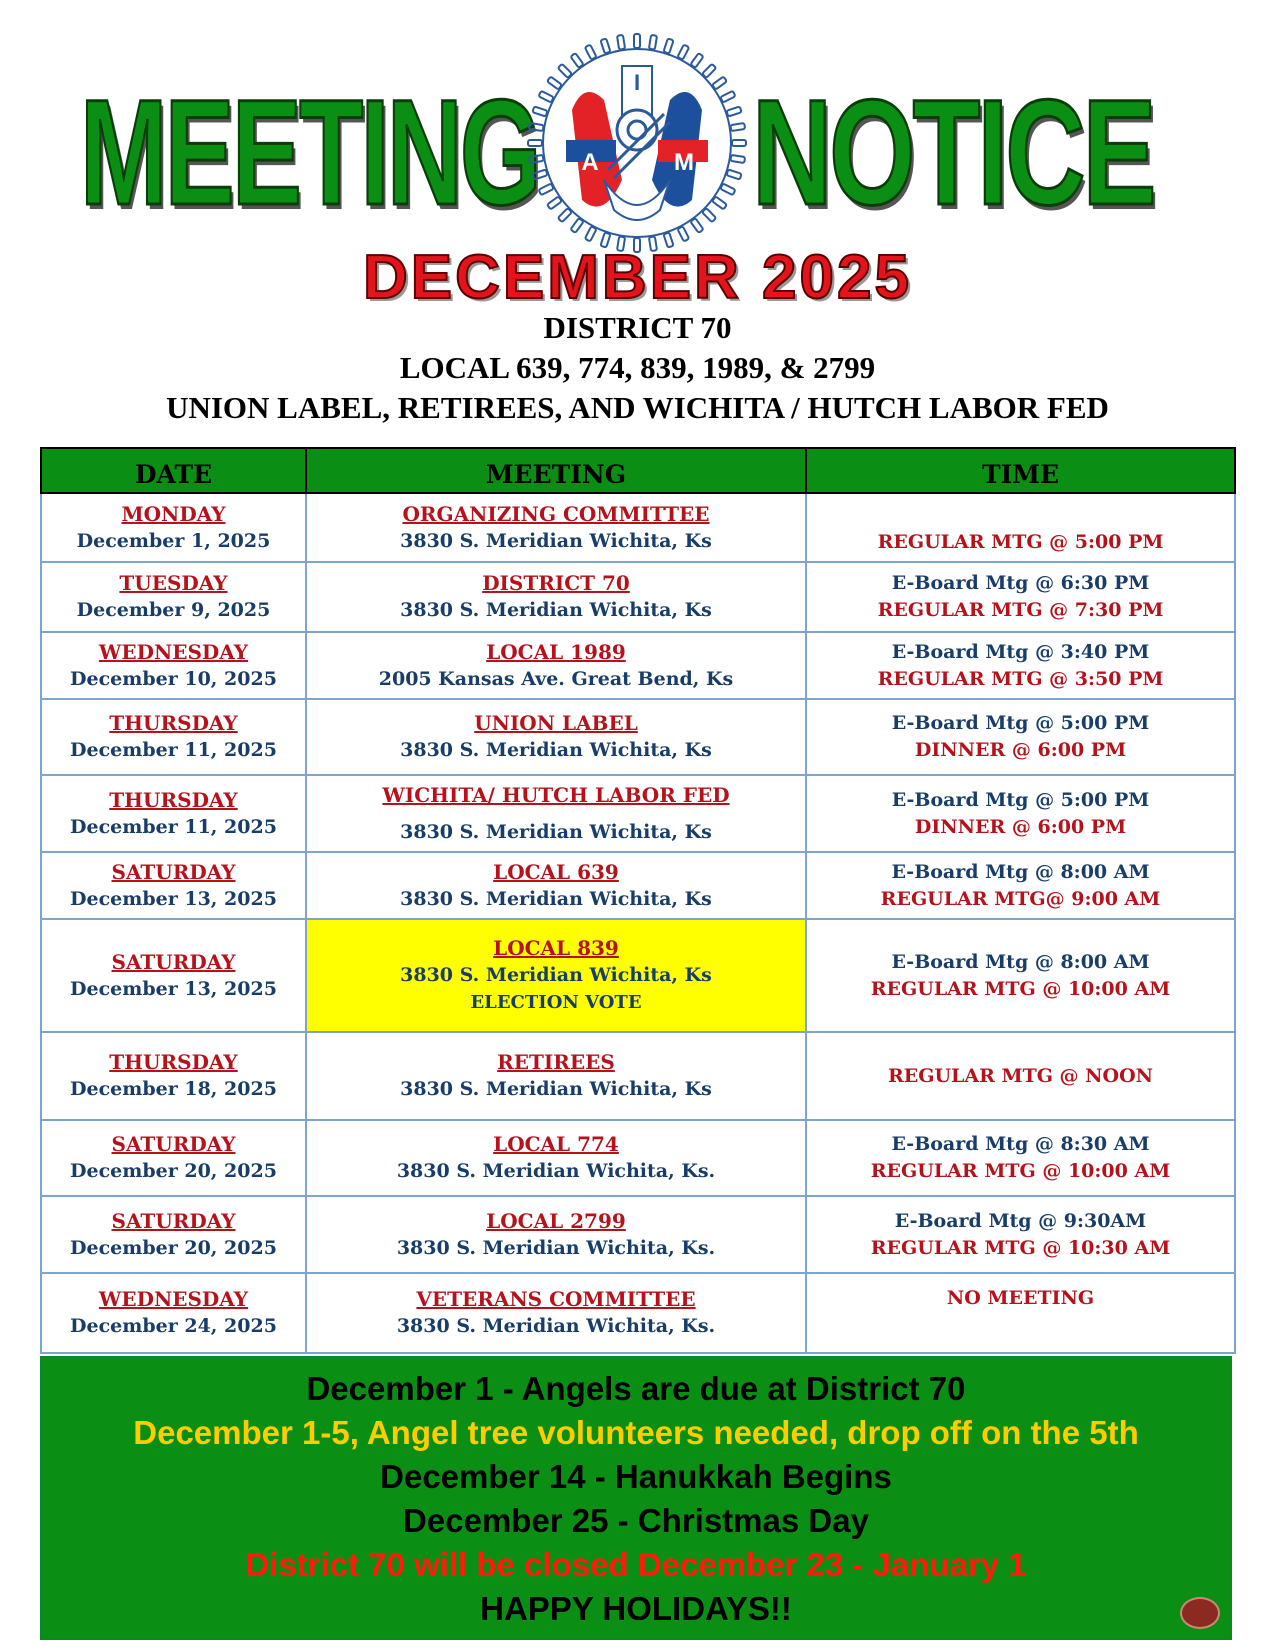  Describe the element at coordinates (173, 1171) in the screenshot. I see `date: December 20, 2025` at that location.